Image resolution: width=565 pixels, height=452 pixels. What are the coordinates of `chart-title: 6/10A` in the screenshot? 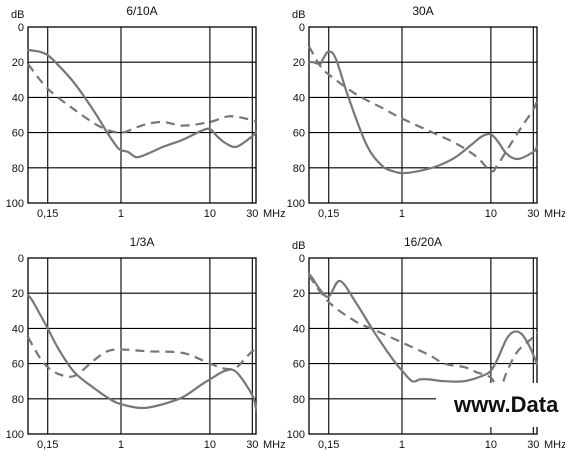 It's located at (141, 11).